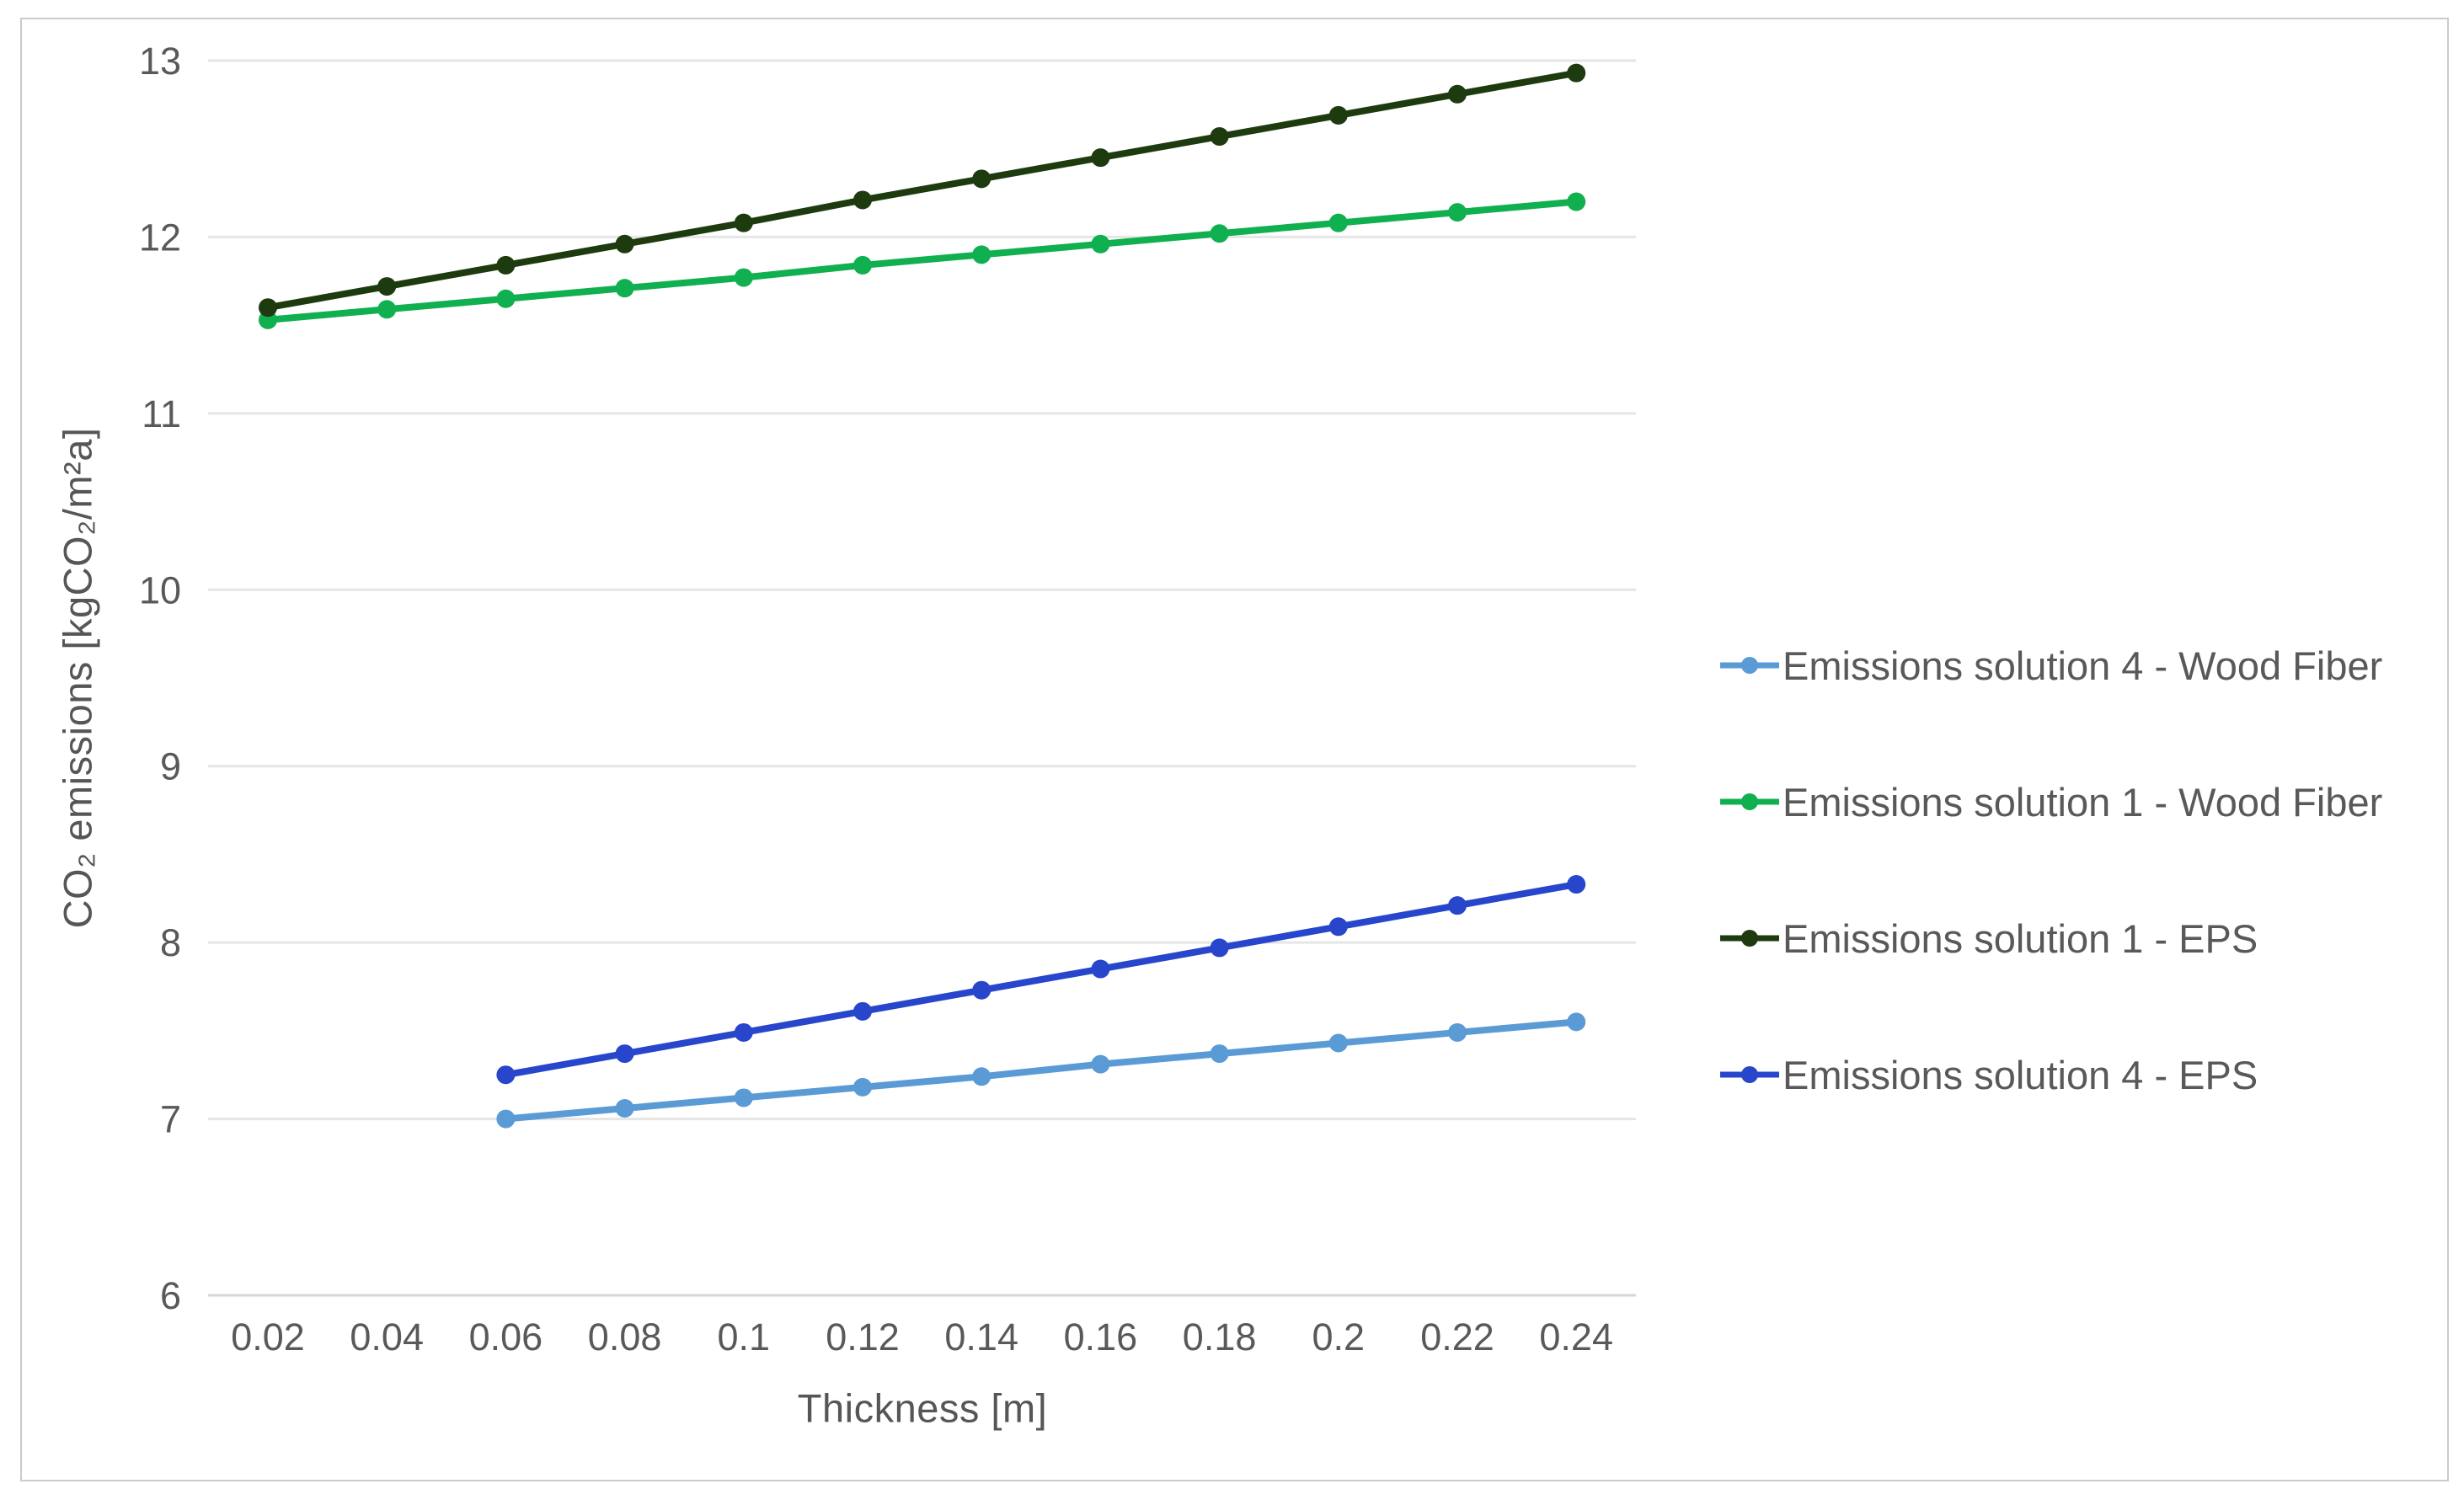 The height and width of the screenshot is (1489, 2464). What do you see at coordinates (744, 1337) in the screenshot?
I see `x-tick-label: 0.1` at bounding box center [744, 1337].